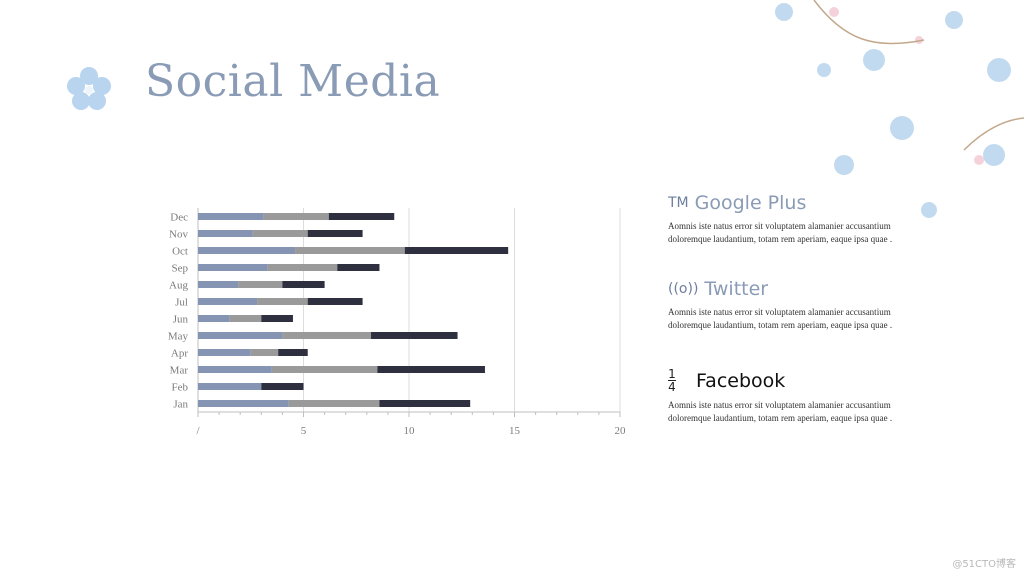  I want to click on x-tick-label: 20, so click(621, 431).